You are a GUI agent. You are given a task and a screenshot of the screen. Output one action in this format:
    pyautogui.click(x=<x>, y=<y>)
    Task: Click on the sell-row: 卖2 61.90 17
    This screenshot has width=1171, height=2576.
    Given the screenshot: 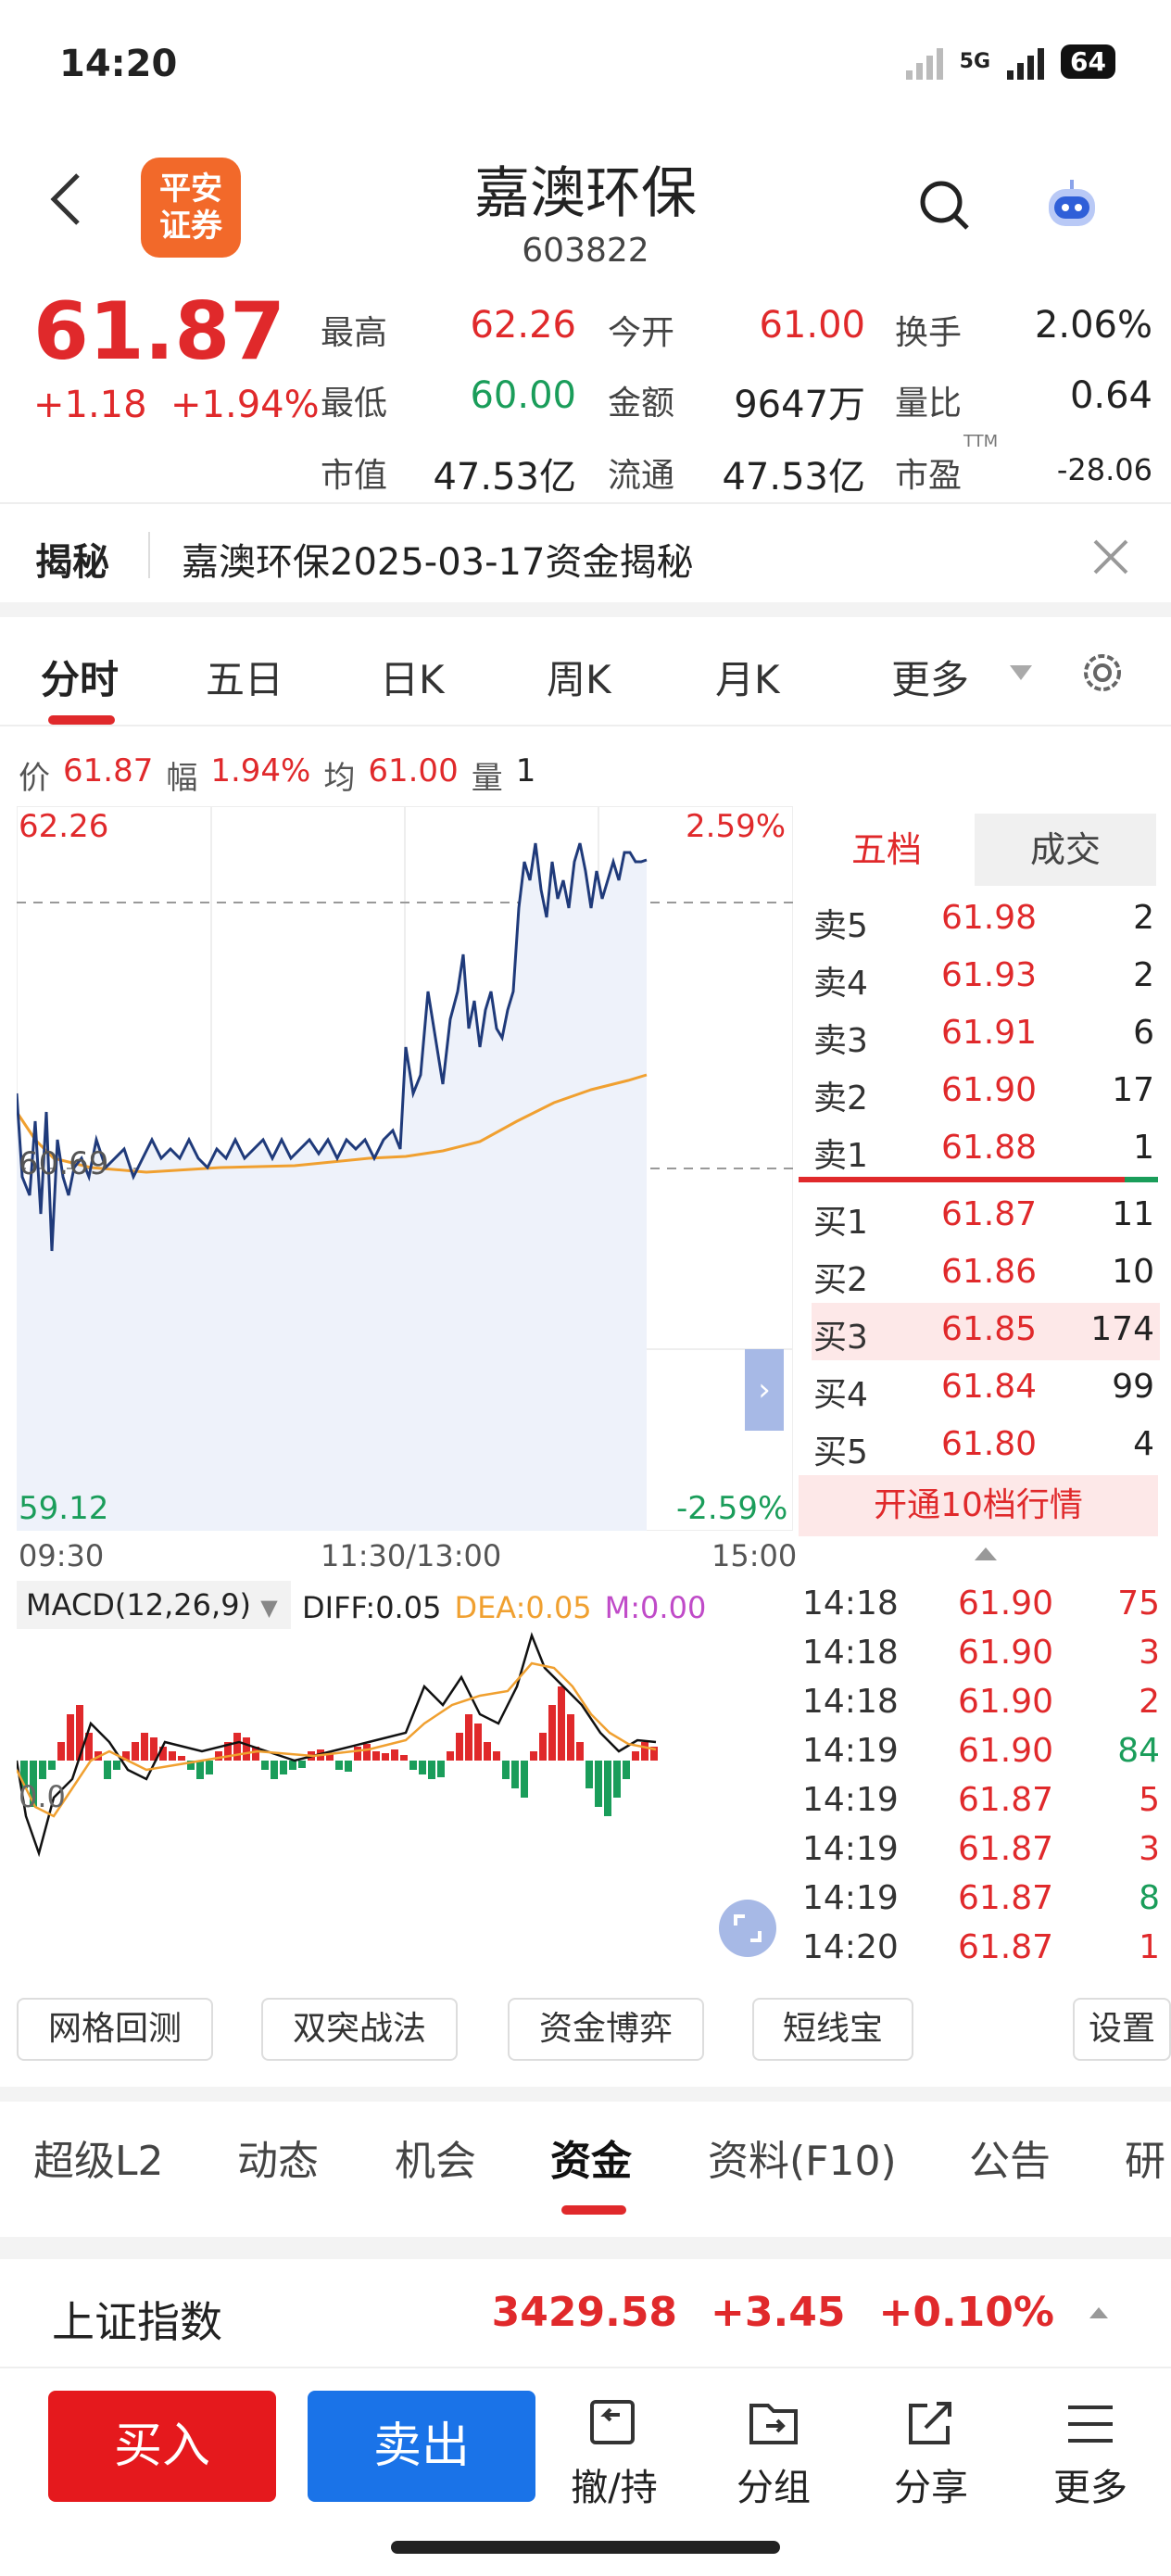 What is the action you would take?
    pyautogui.click(x=986, y=1092)
    